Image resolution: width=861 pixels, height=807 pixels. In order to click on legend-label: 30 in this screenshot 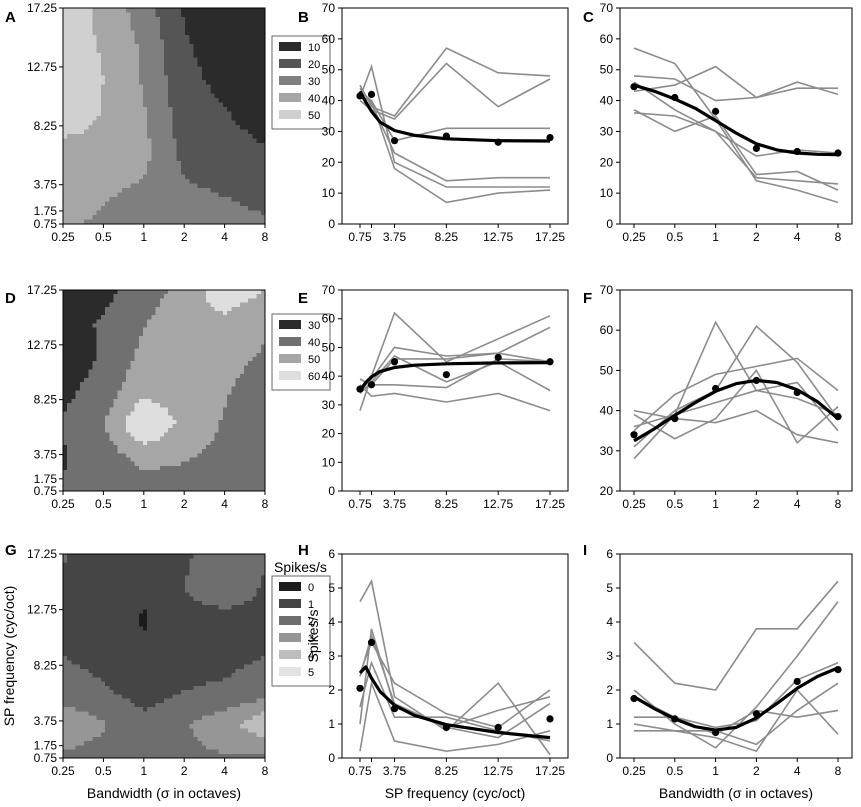, I will do `click(314, 326)`.